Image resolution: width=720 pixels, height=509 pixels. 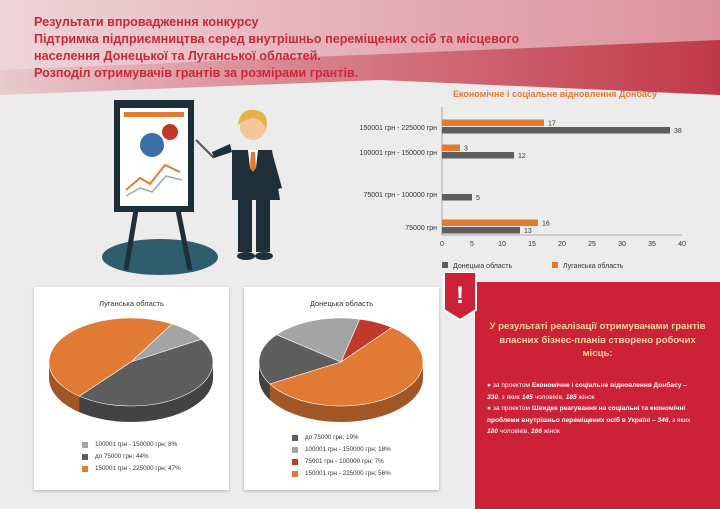 I want to click on x-tick-label: 30, so click(x=622, y=244).